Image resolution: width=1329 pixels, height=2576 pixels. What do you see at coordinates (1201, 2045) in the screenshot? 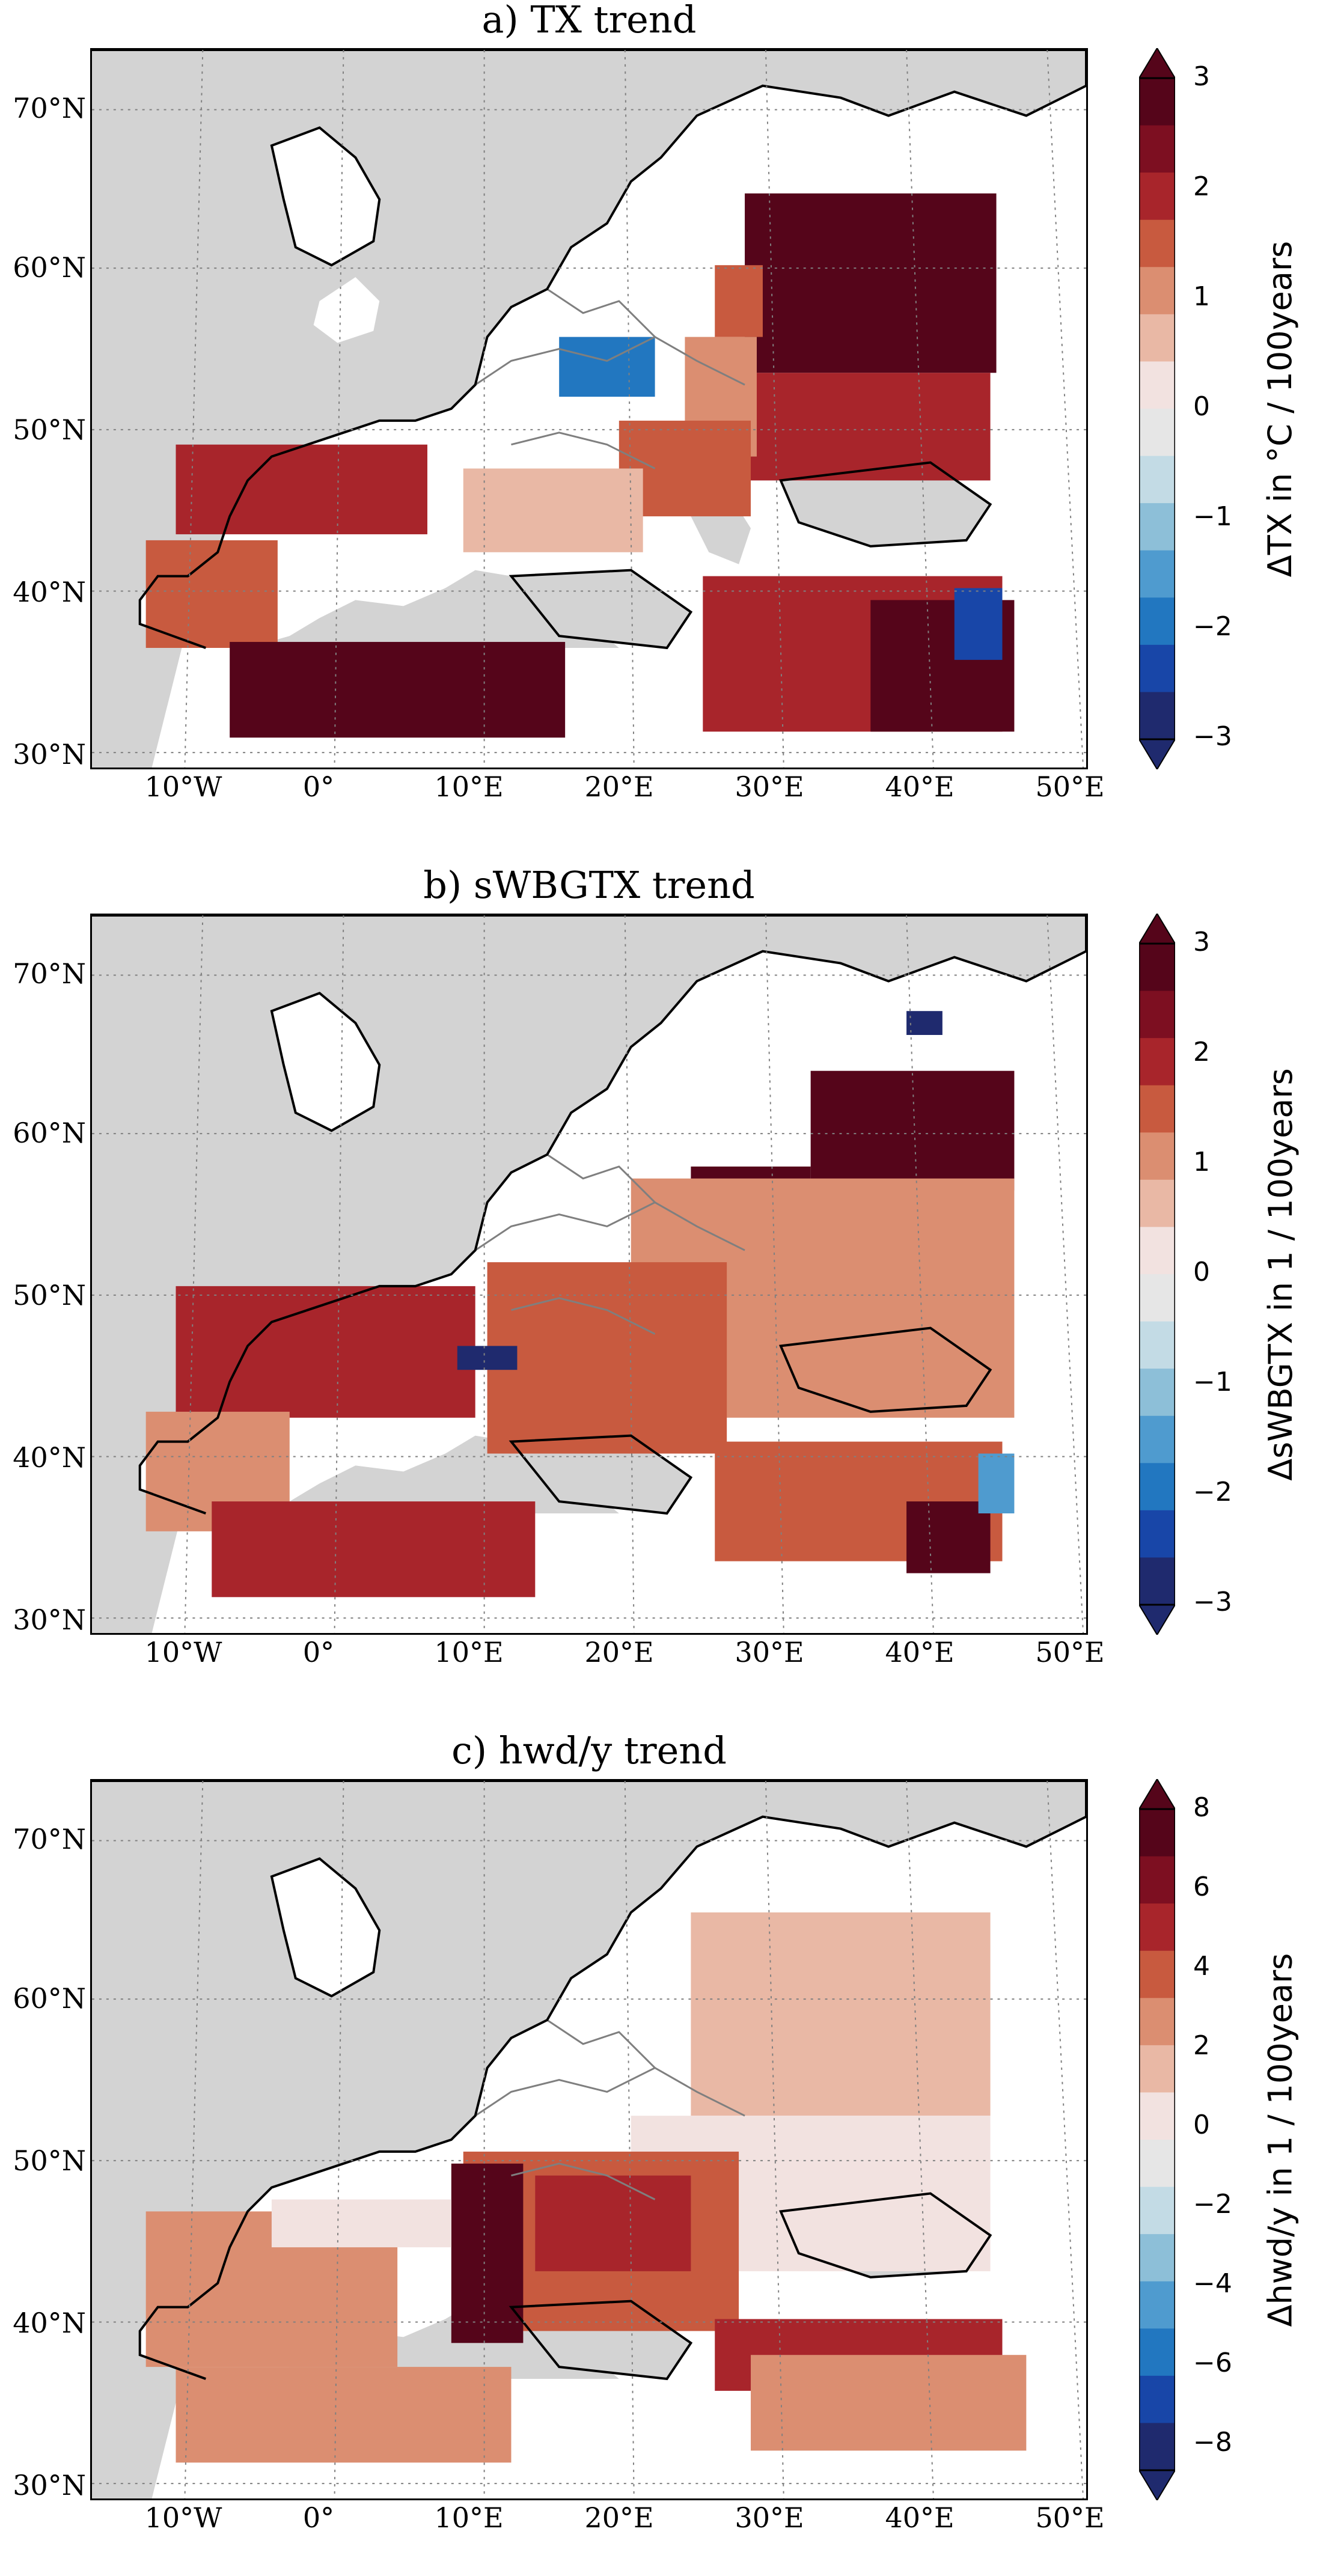
I see `cbar-tick: 2` at bounding box center [1201, 2045].